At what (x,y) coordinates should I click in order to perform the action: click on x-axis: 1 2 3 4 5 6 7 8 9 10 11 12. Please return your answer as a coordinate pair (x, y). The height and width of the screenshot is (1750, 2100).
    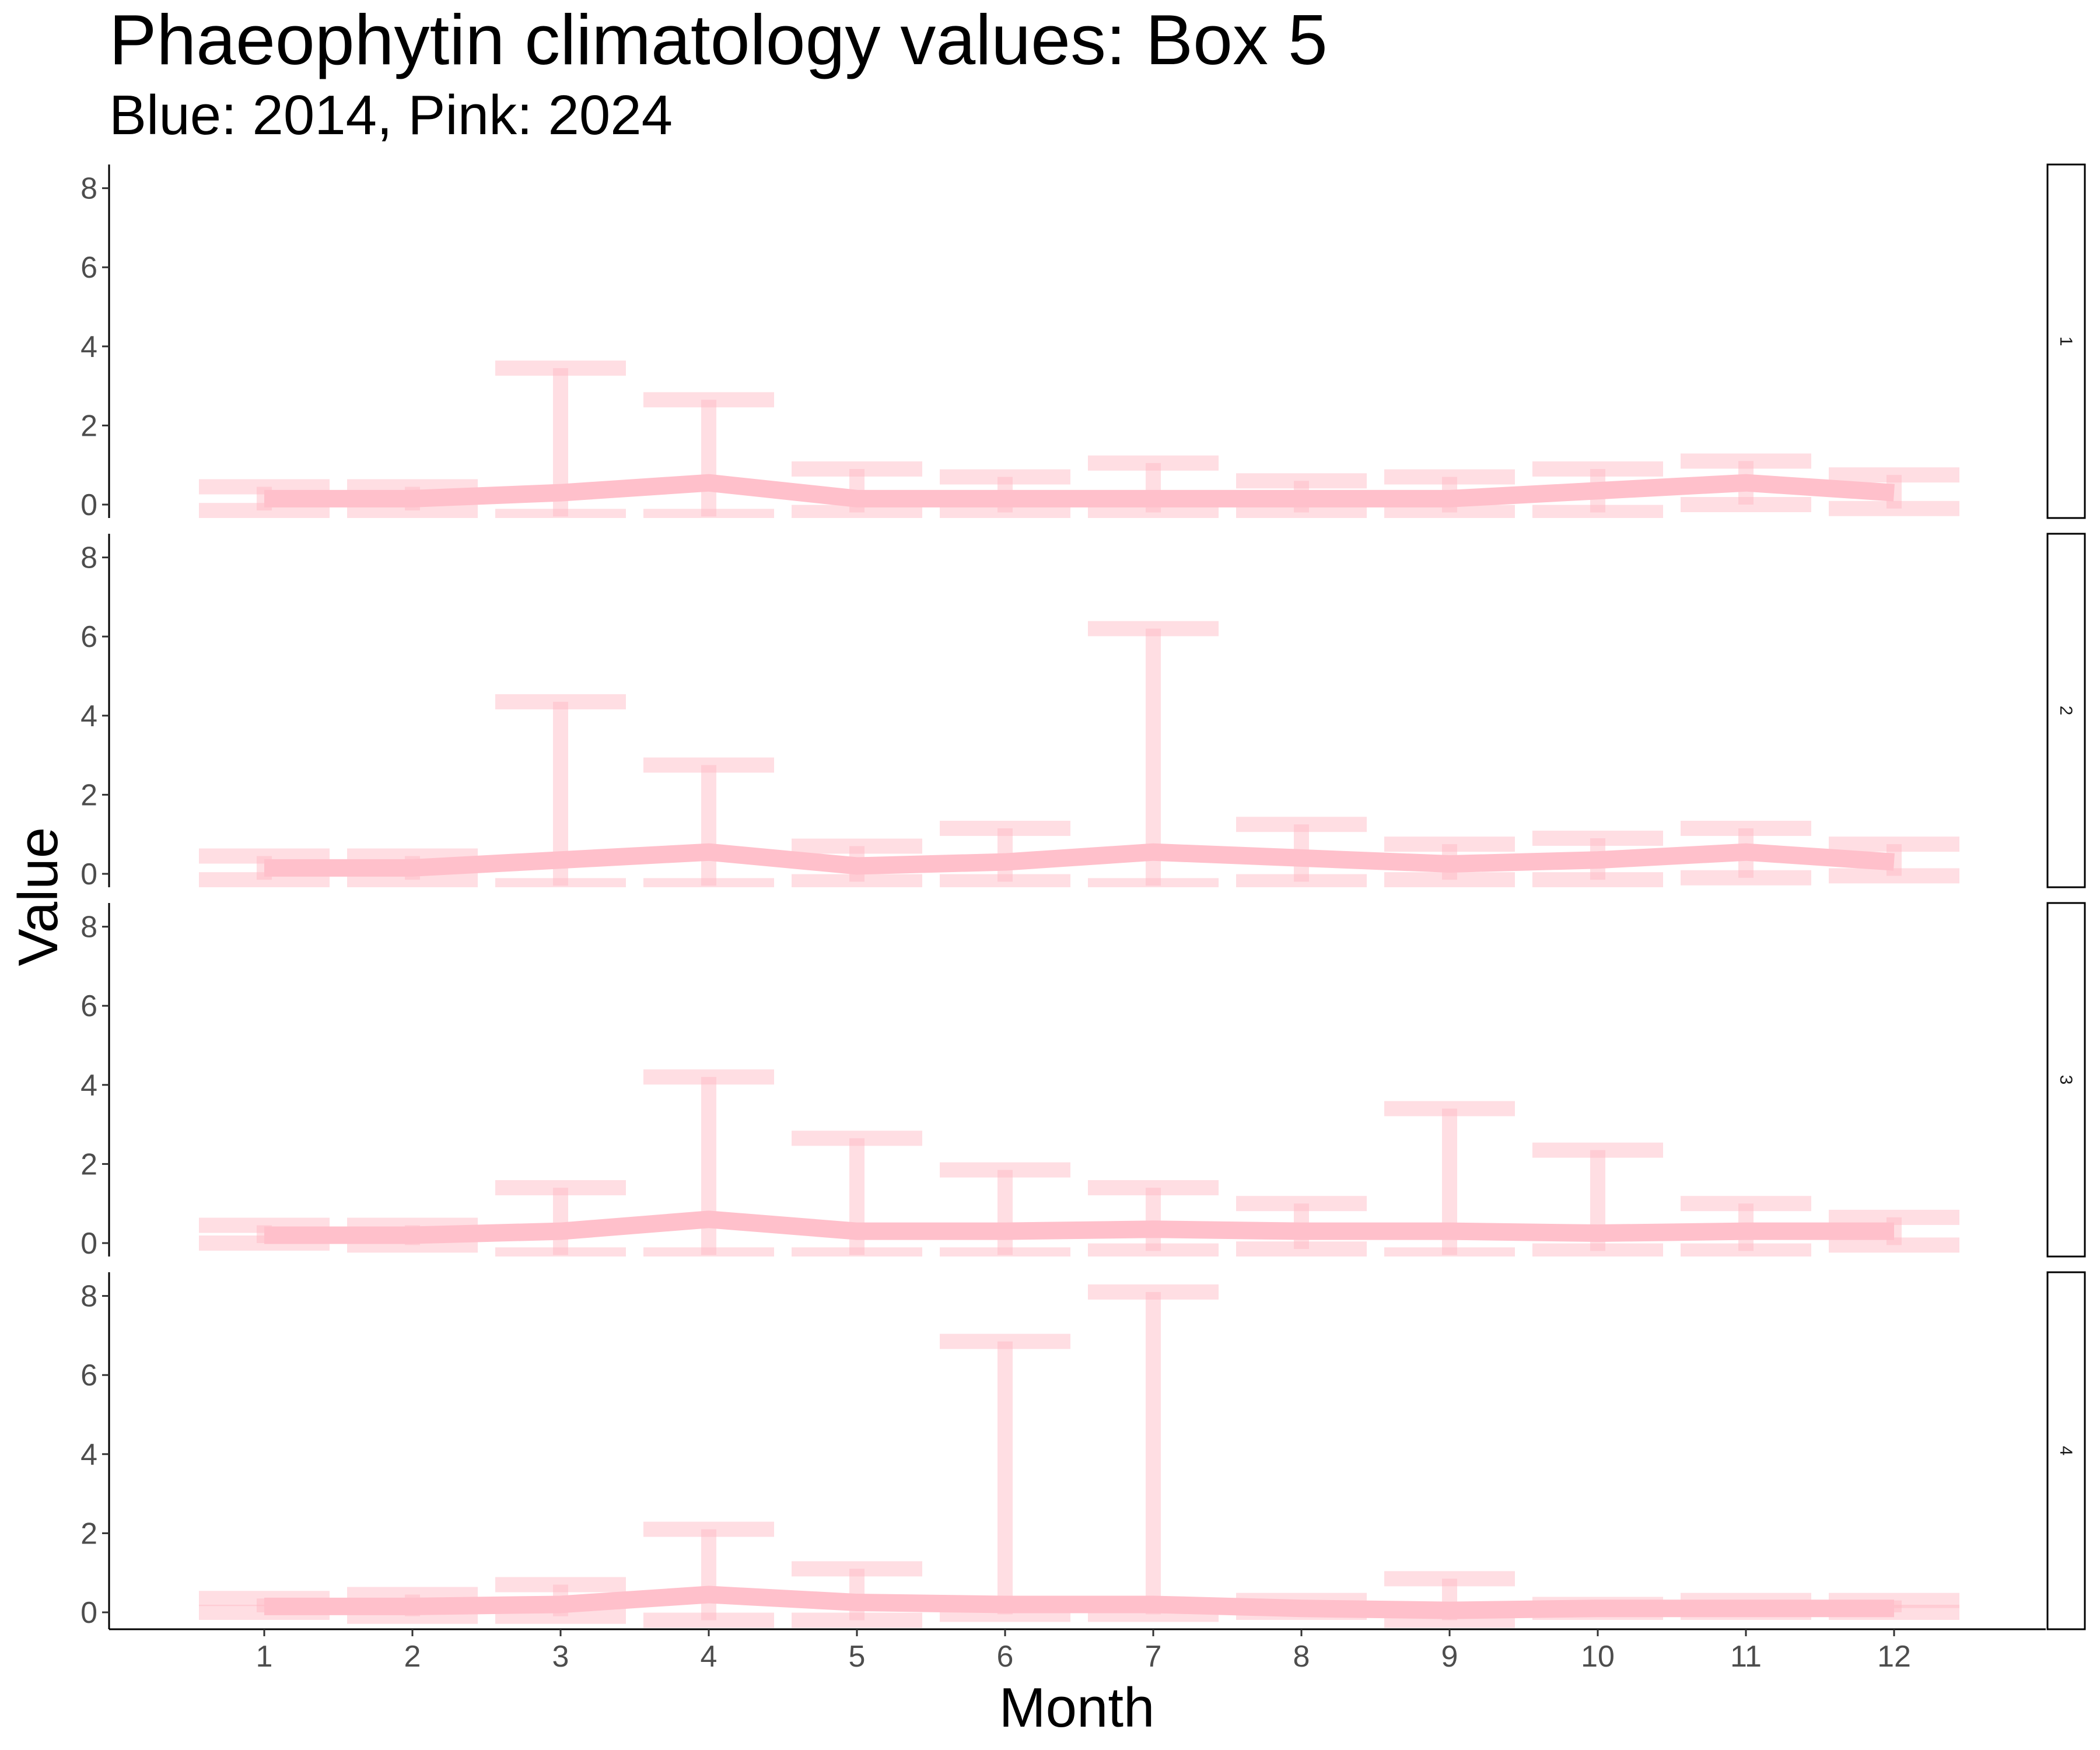
    Looking at the image, I should click on (1077, 1651).